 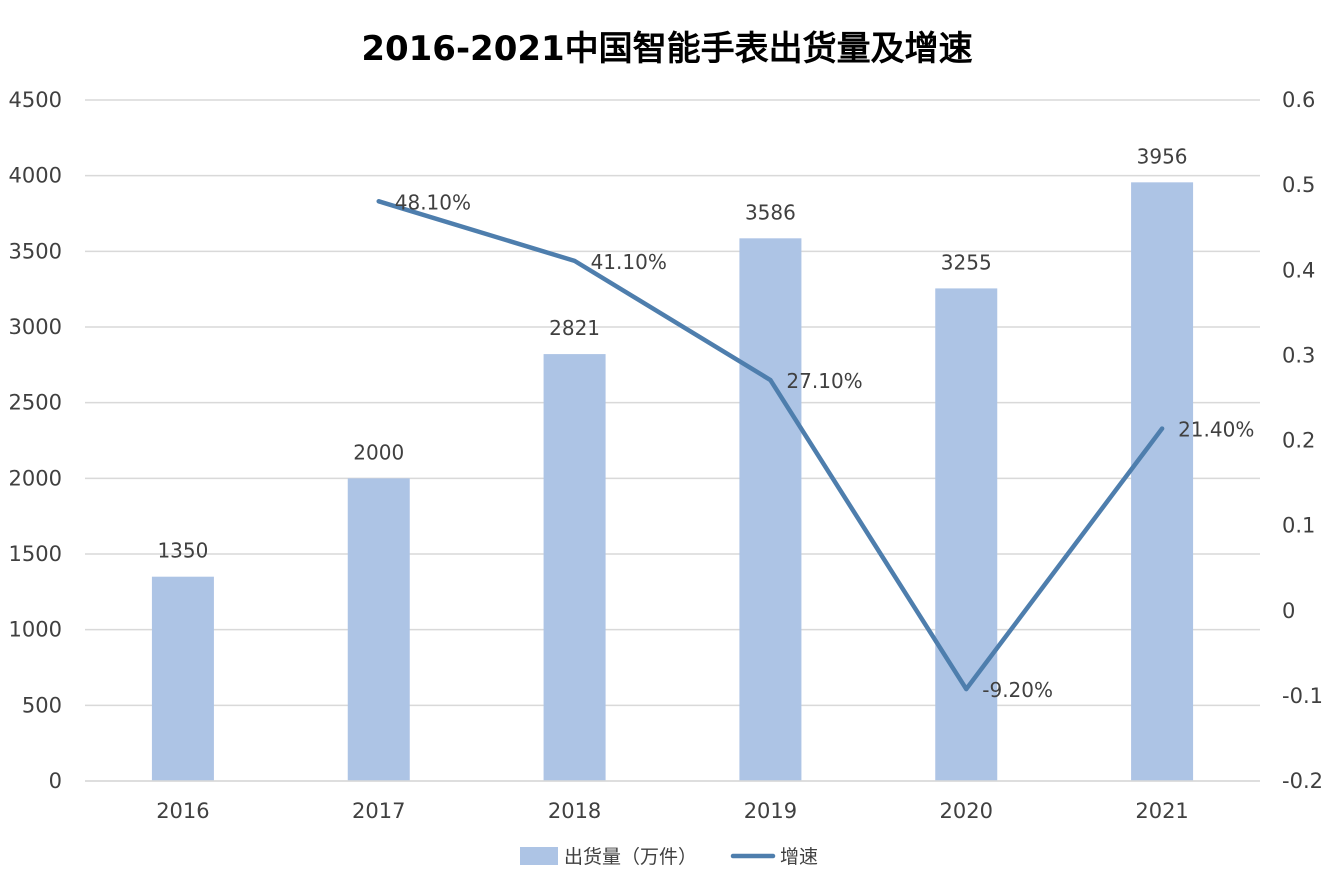 I want to click on legend-swatch-bar, so click(x=539, y=856).